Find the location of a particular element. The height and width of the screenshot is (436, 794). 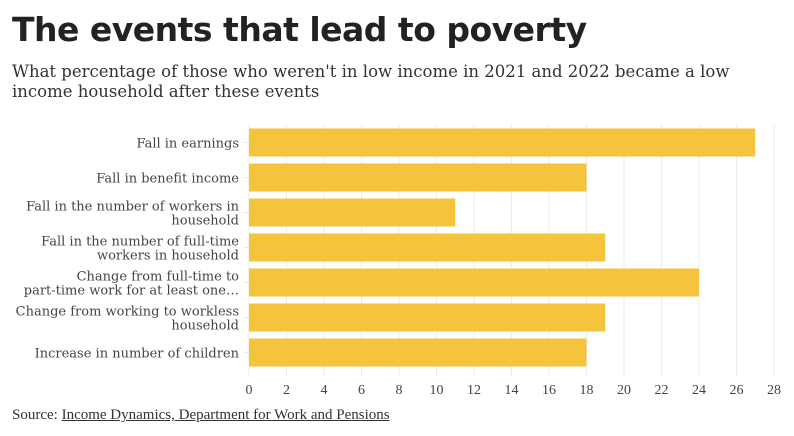

y-category-label-line: Fall in the number of full-time is located at coordinates (140, 242).